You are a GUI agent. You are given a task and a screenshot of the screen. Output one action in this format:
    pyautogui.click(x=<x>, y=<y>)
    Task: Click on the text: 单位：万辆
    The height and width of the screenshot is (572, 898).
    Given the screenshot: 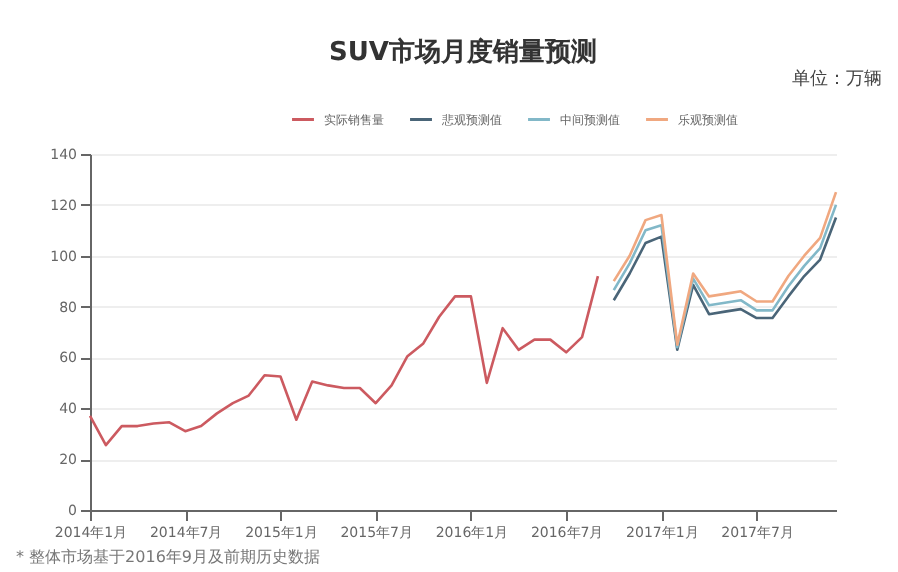 What is the action you would take?
    pyautogui.click(x=837, y=79)
    